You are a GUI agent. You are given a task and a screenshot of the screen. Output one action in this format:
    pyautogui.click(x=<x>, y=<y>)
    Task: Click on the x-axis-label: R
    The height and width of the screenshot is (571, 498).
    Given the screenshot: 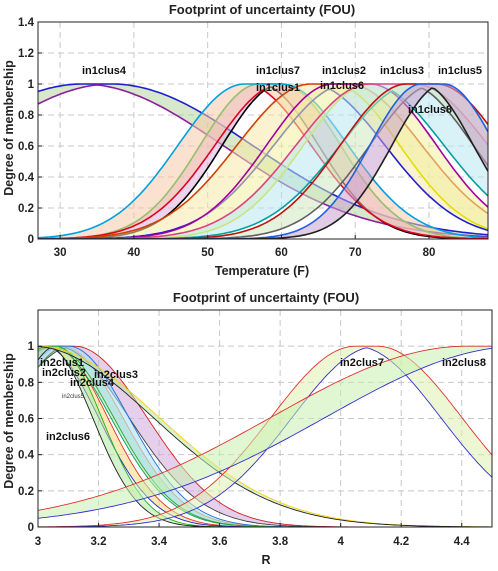 What is the action you would take?
    pyautogui.click(x=265, y=560)
    